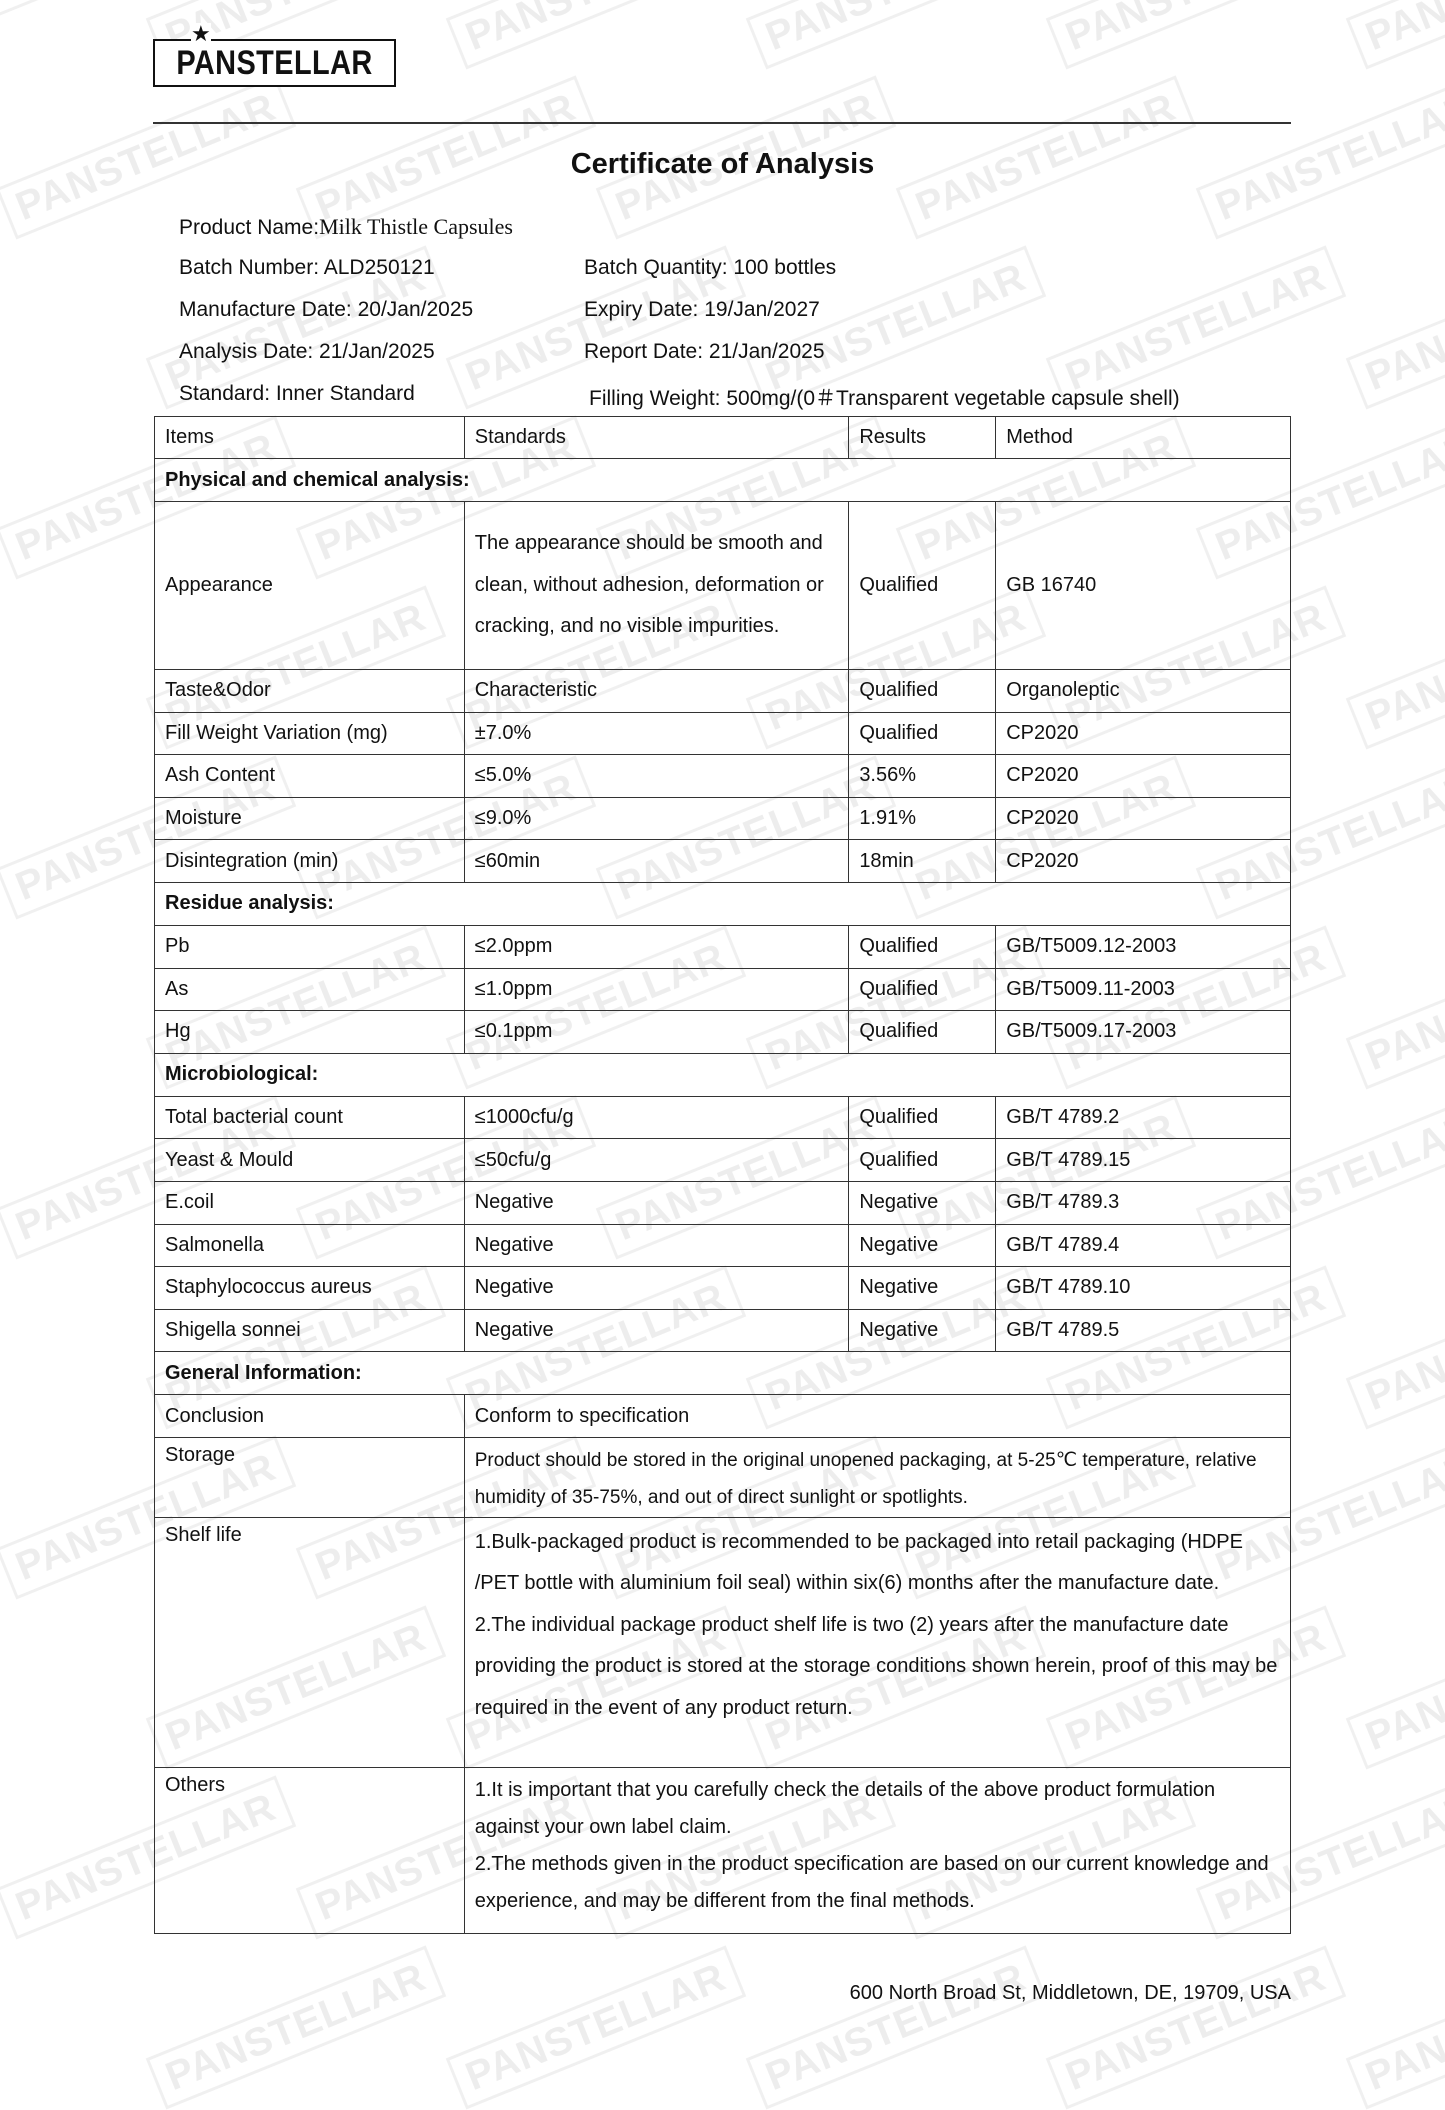  Describe the element at coordinates (309, 818) in the screenshot. I see `cell-item: Moisture` at that location.